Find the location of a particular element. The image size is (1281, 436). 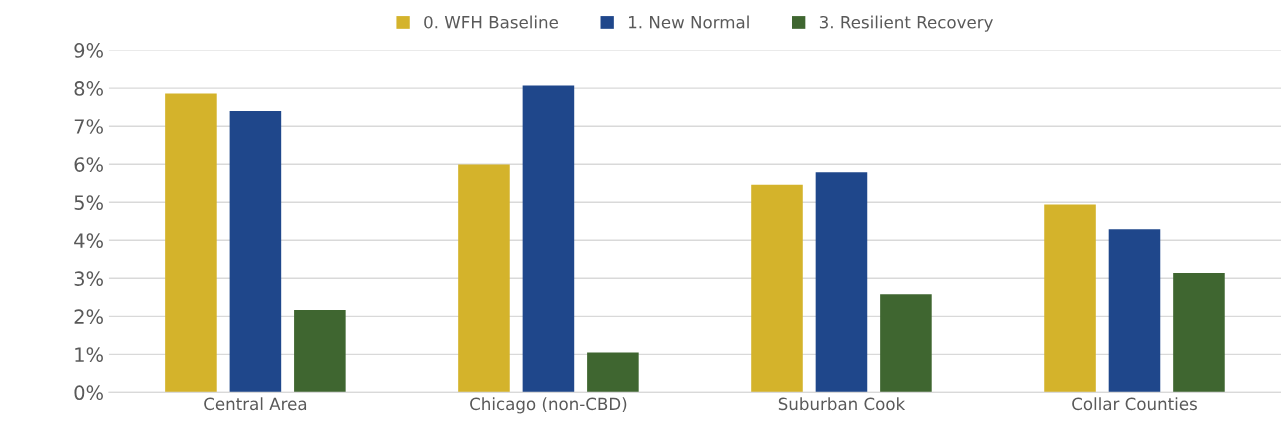

x-tick-label: Central Area is located at coordinates (255, 404).